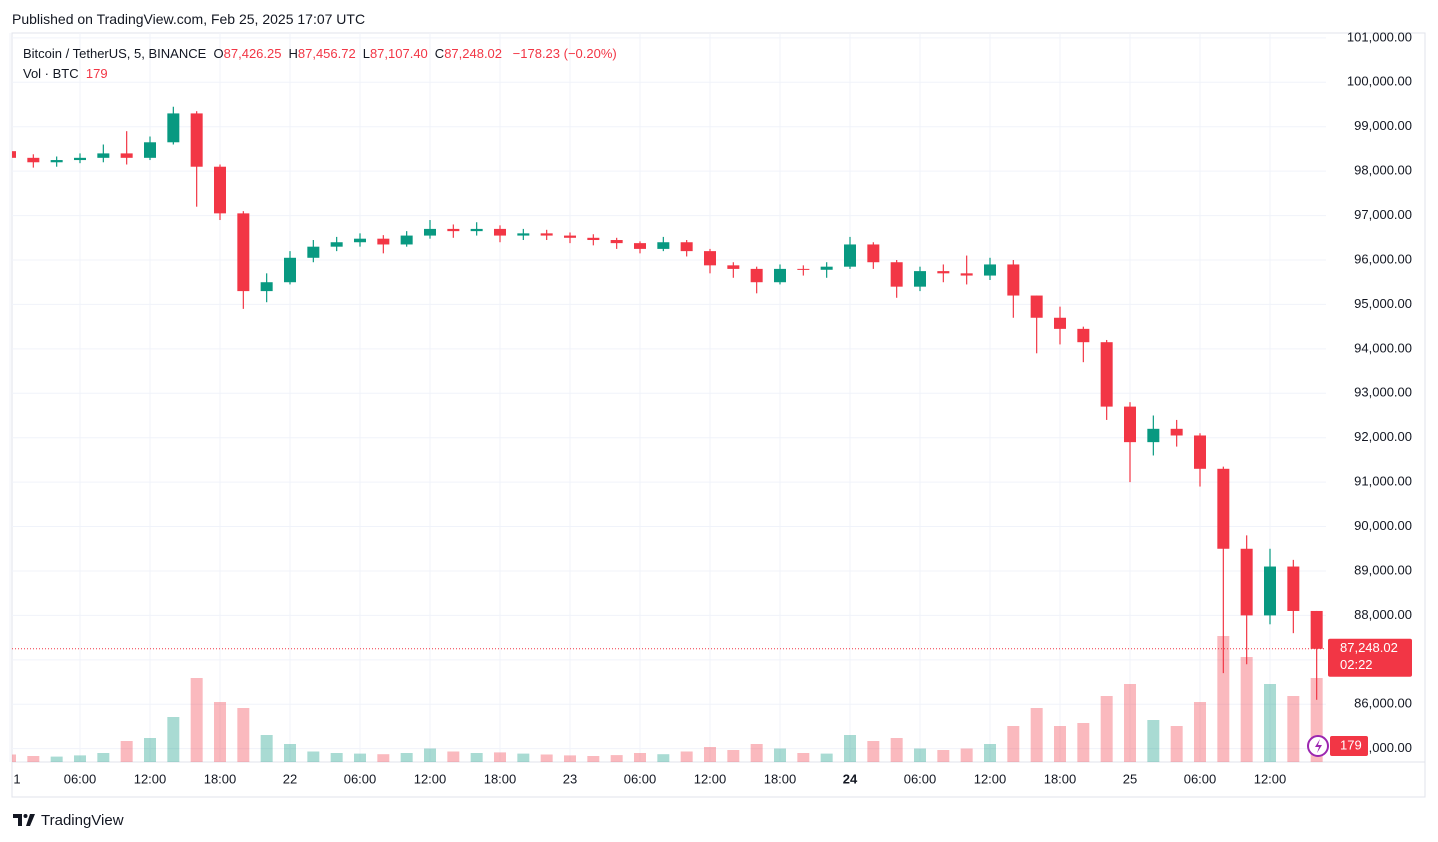  I want to click on volume-badge, so click(1349, 746).